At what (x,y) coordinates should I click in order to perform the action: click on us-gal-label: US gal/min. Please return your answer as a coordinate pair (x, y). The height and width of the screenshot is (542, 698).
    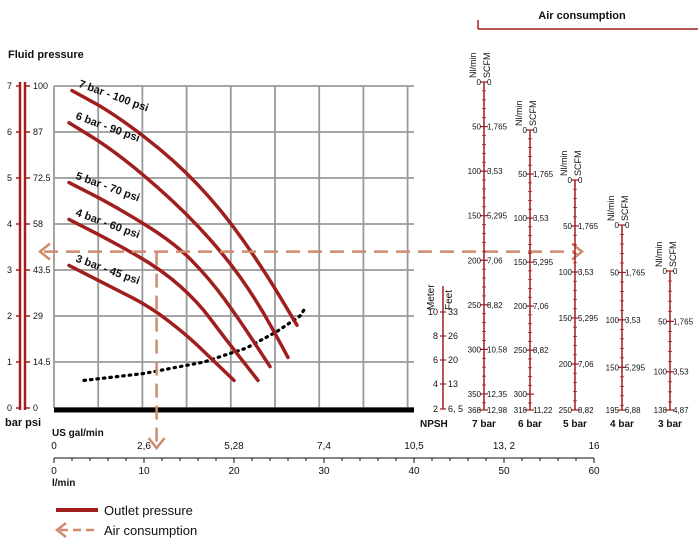
    Looking at the image, I should click on (78, 433).